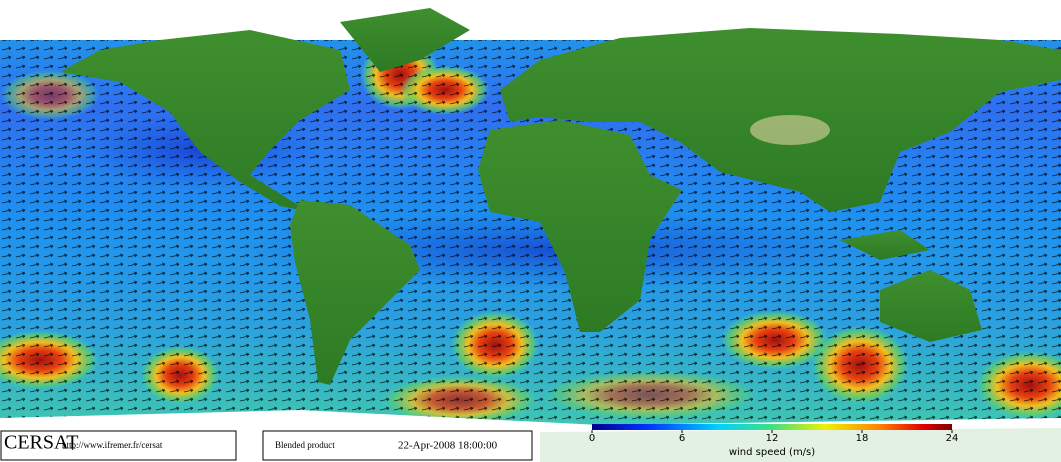  I want to click on date: 22-Apr-2008 18:00:00, so click(448, 446).